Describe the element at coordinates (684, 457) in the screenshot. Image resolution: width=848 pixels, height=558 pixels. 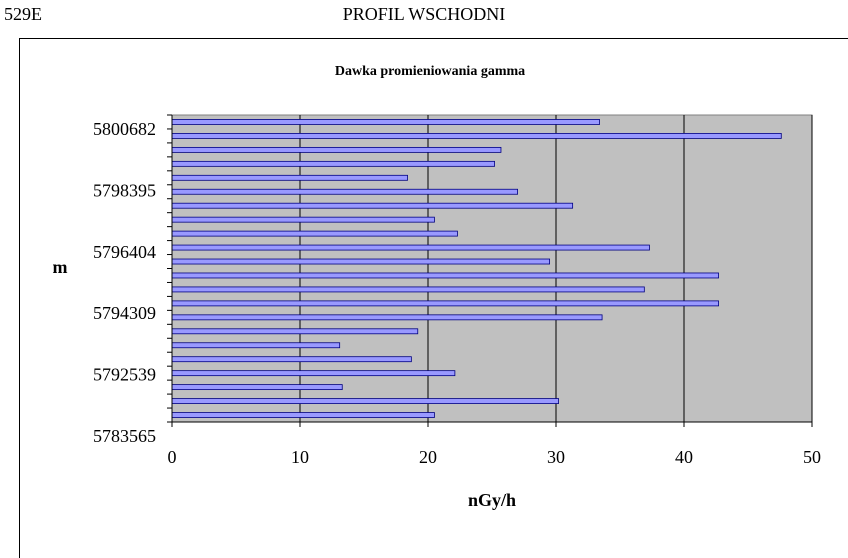
I see `x-tick-label: 40` at that location.